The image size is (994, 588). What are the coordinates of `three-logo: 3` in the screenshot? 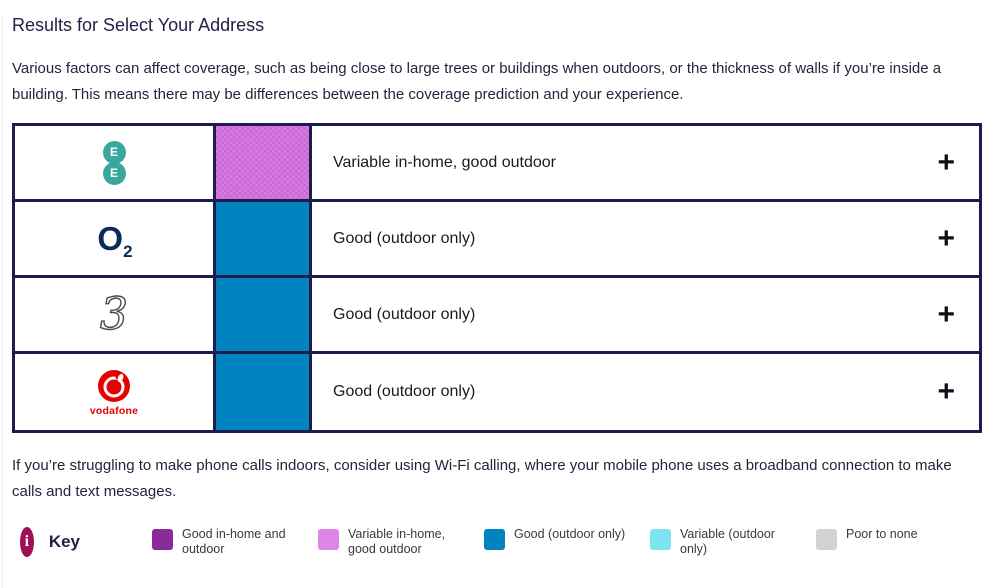 It's located at (114, 315).